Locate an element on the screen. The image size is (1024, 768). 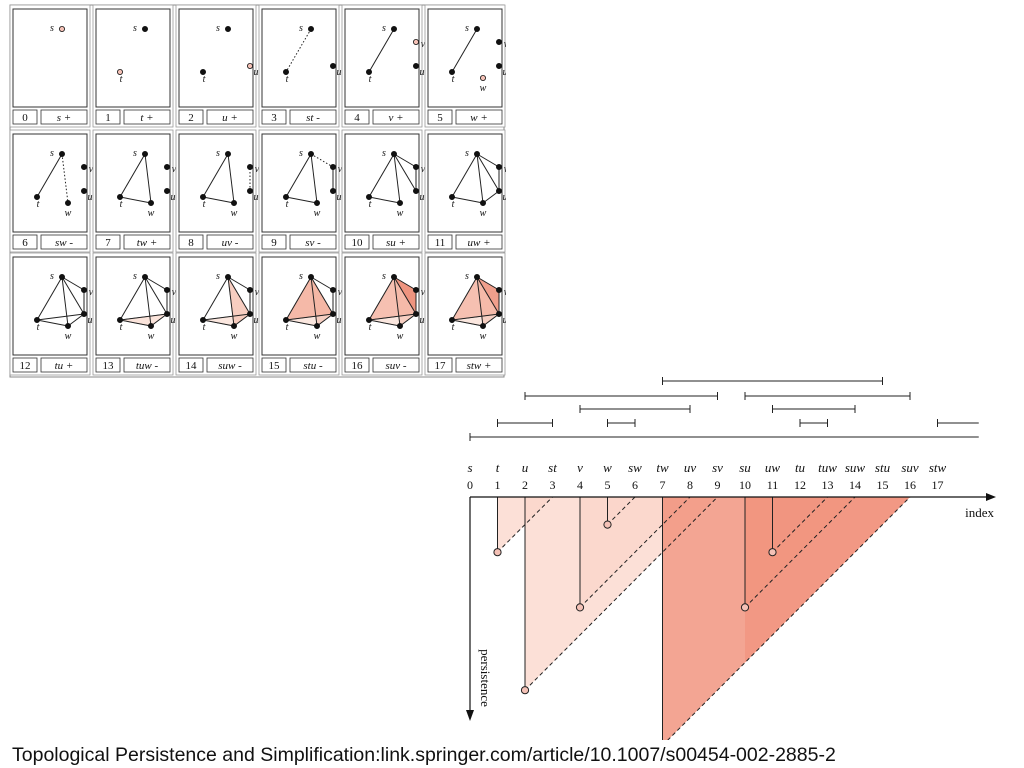
index-axis-arrow is located at coordinates (991, 497).